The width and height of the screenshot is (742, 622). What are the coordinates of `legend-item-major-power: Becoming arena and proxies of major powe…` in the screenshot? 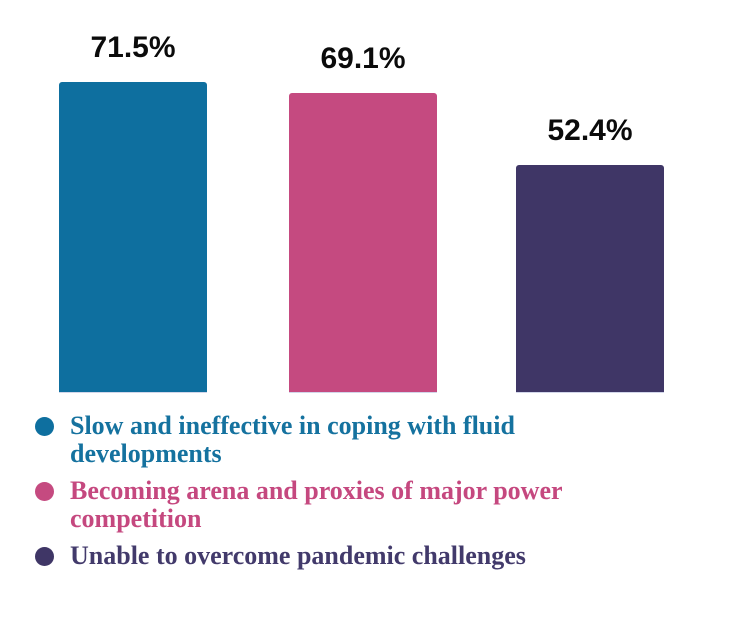 It's located at (375, 505).